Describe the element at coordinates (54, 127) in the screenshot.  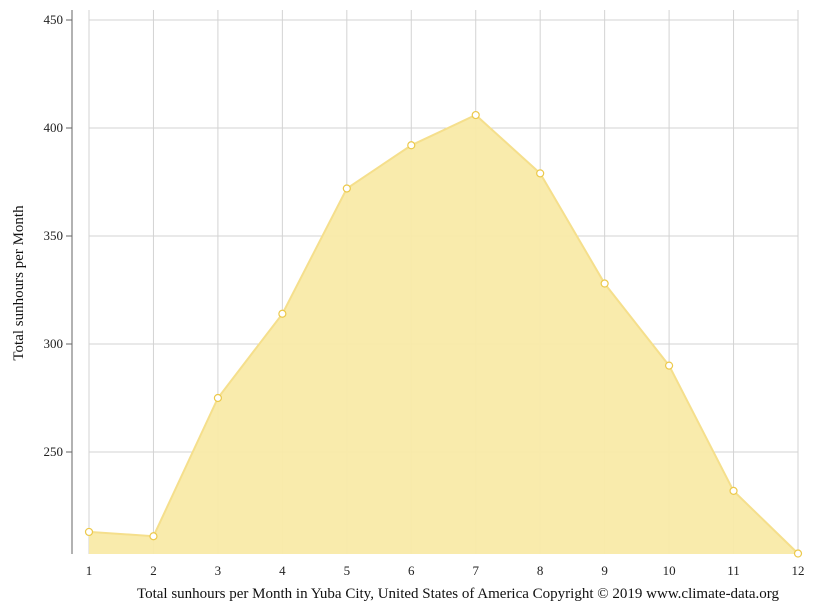
I see `y-tick-label: 400` at that location.